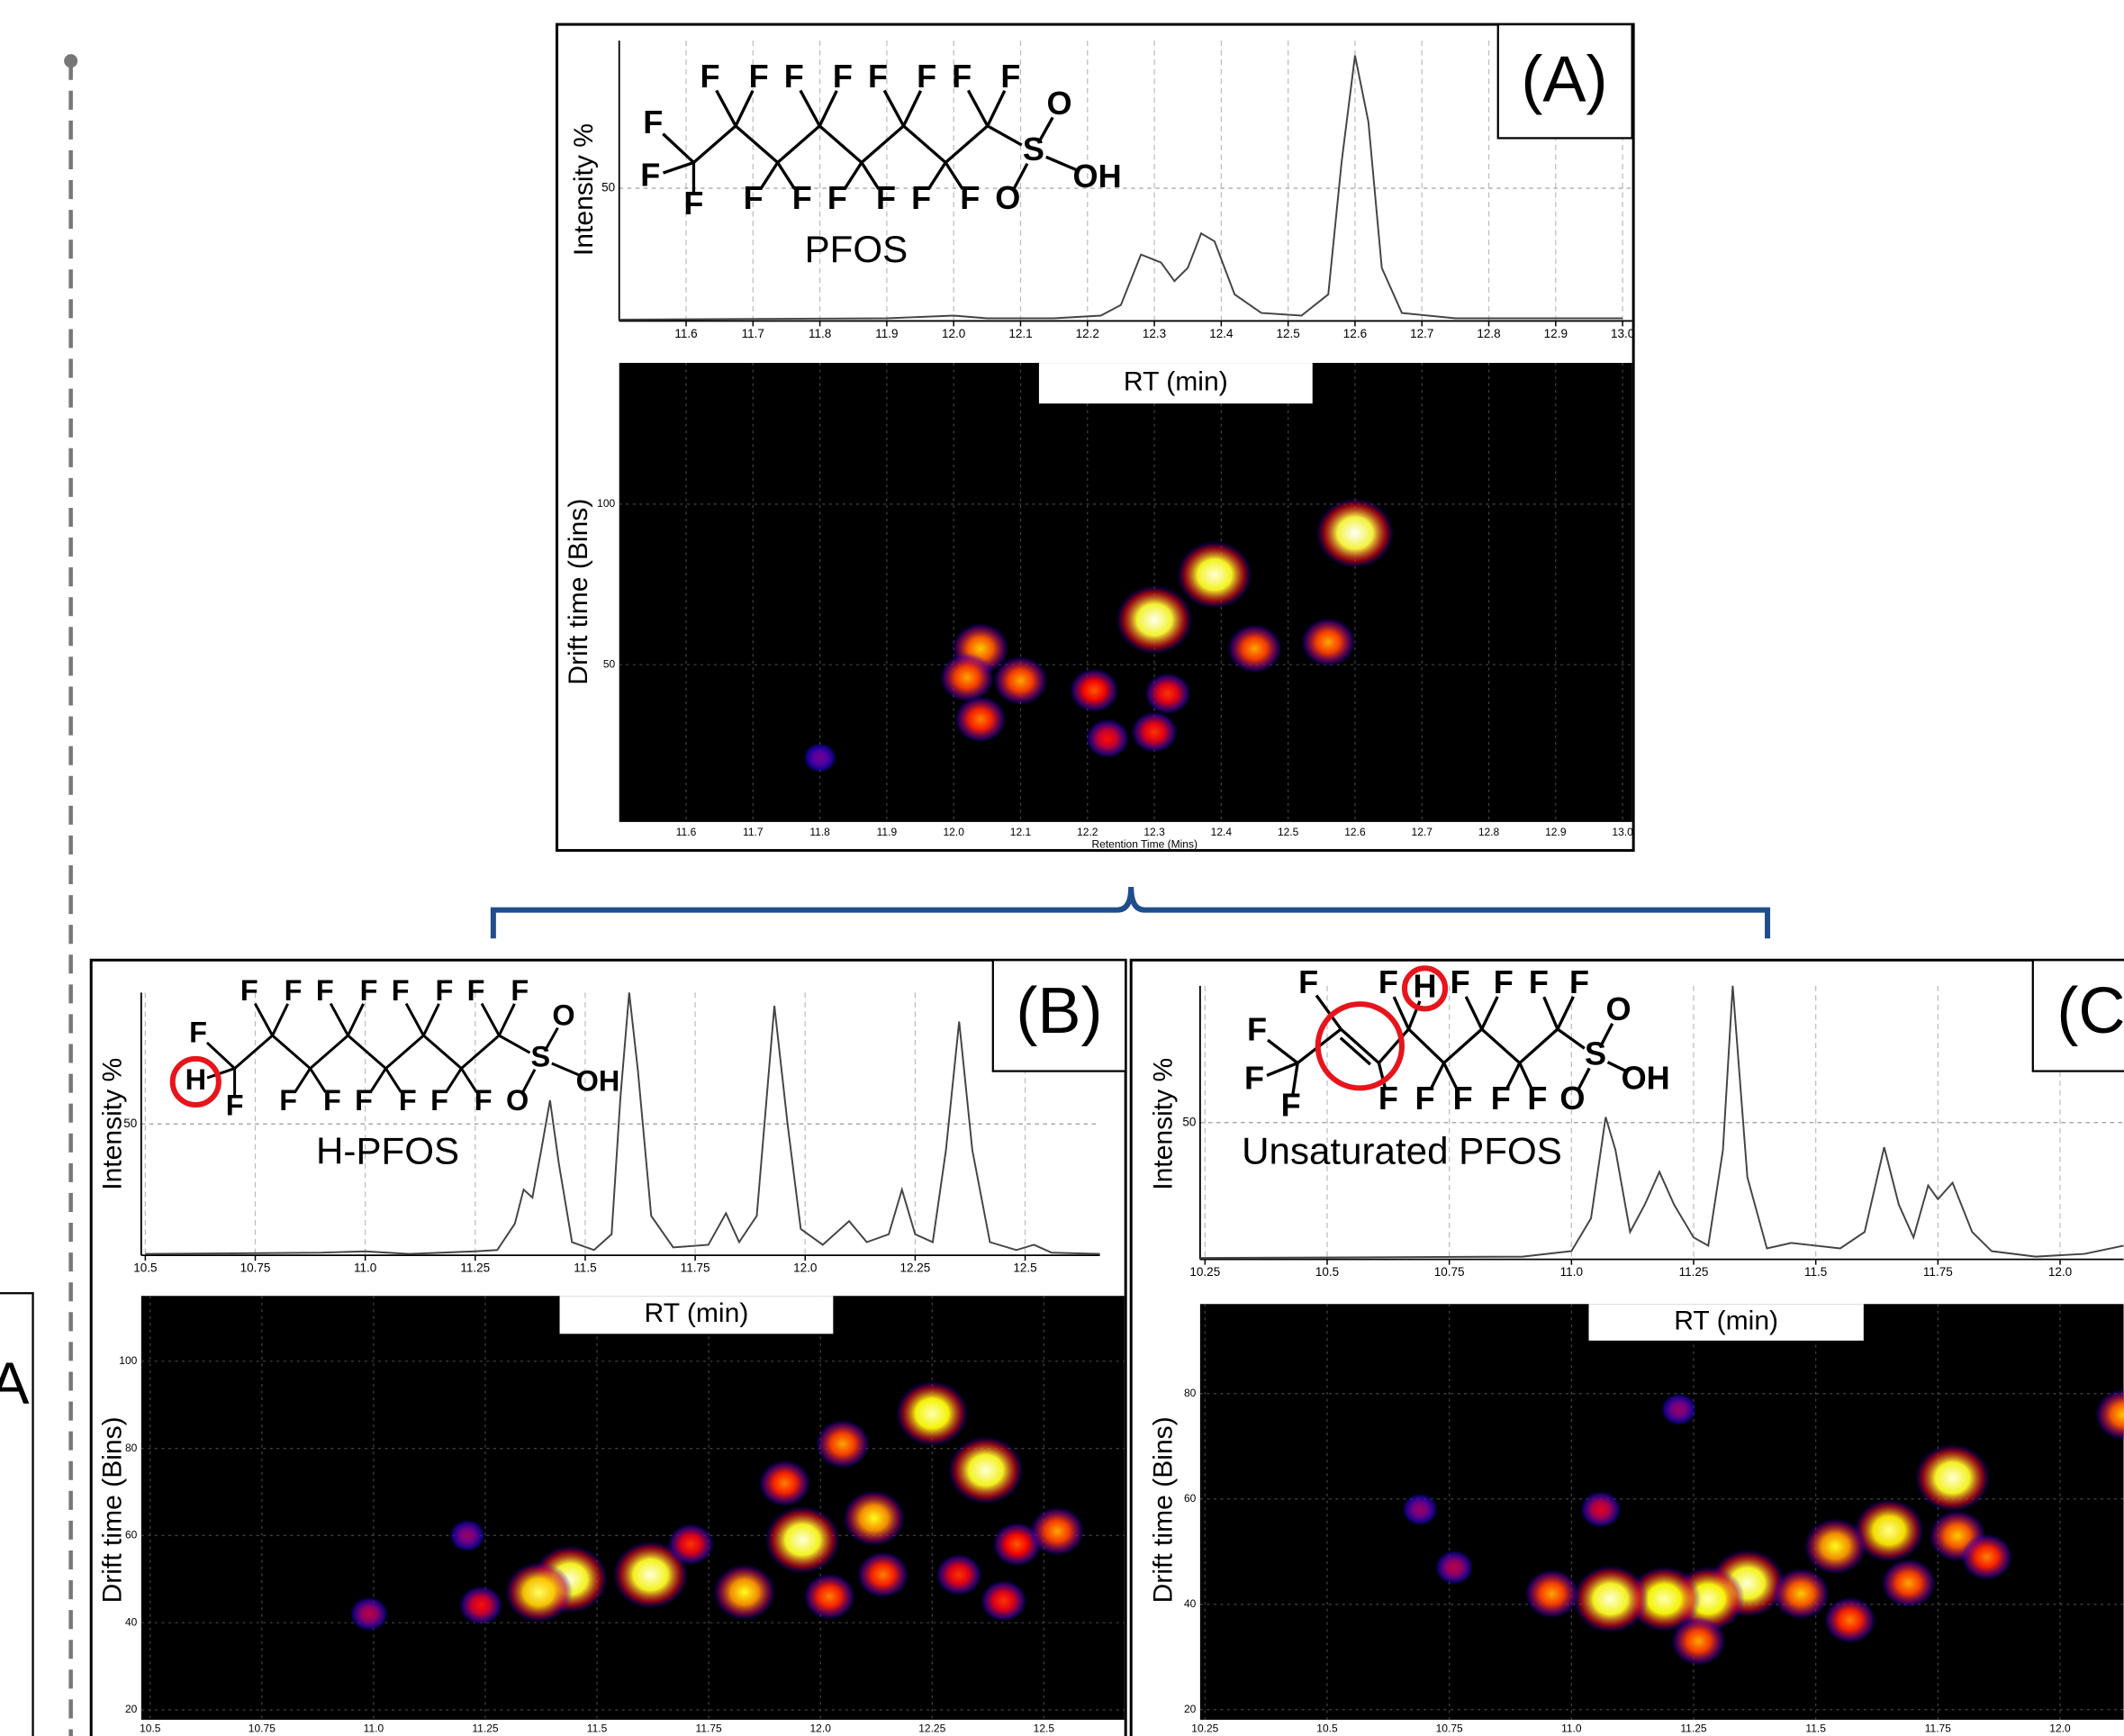 This screenshot has height=1736, width=2124. What do you see at coordinates (388, 1150) in the screenshot?
I see `compound-name: H-PFOS` at bounding box center [388, 1150].